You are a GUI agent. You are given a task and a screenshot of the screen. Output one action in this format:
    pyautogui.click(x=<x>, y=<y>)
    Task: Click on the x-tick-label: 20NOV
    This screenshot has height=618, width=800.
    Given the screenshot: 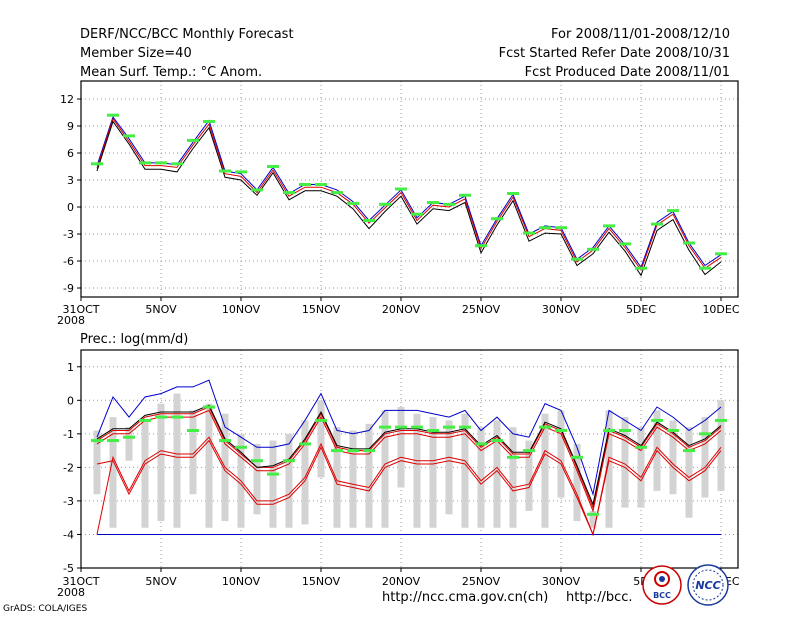 What is the action you would take?
    pyautogui.click(x=401, y=581)
    